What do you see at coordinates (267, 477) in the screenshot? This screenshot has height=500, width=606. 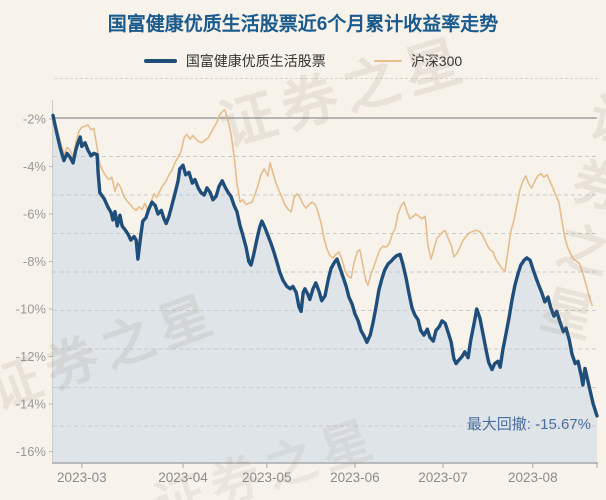 I see `x-axis-label: 2023-05` at bounding box center [267, 477].